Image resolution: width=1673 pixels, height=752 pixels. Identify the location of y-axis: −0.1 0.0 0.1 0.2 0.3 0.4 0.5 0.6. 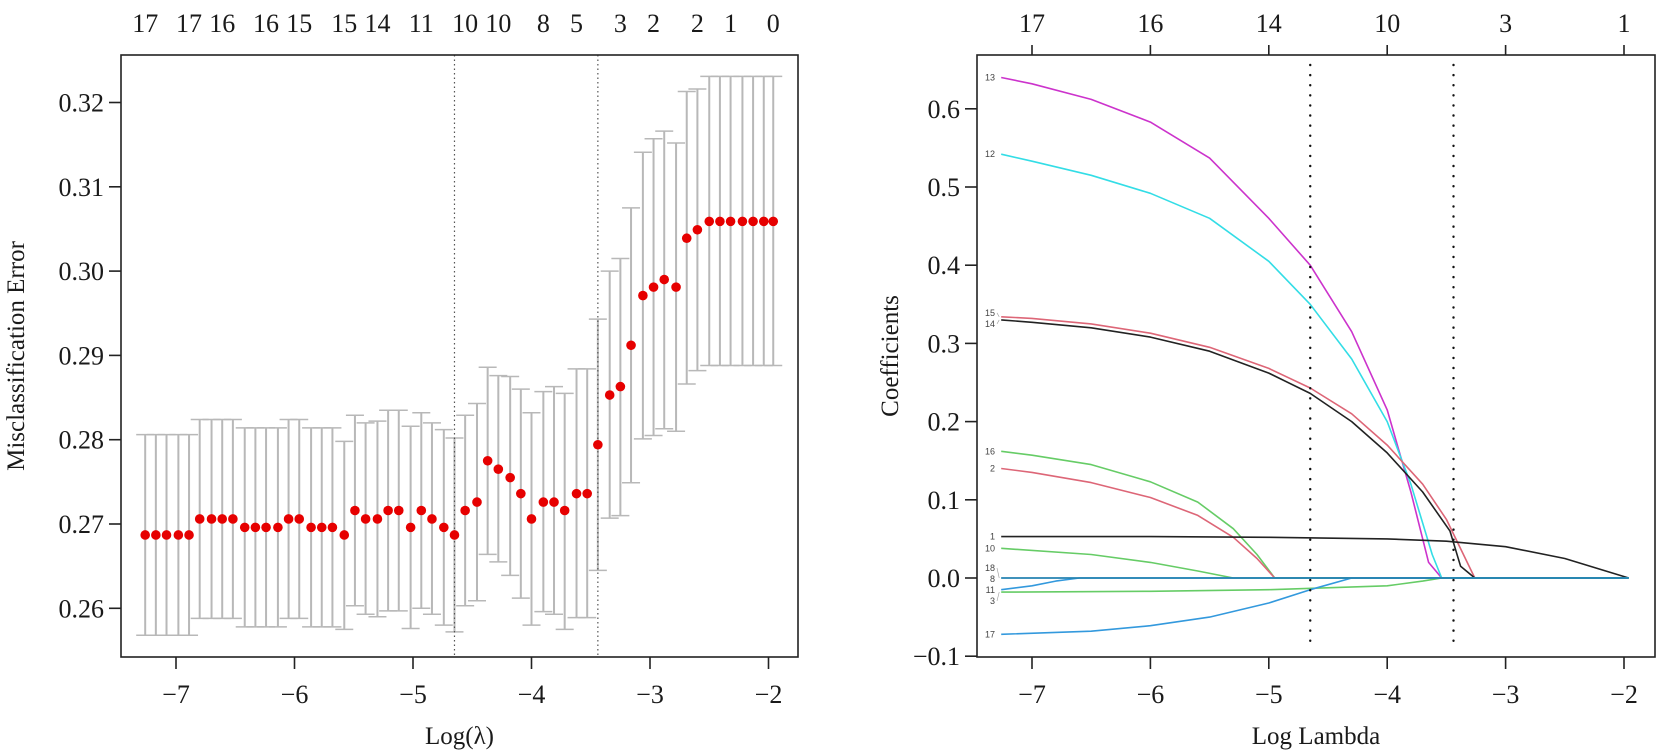
(945, 383).